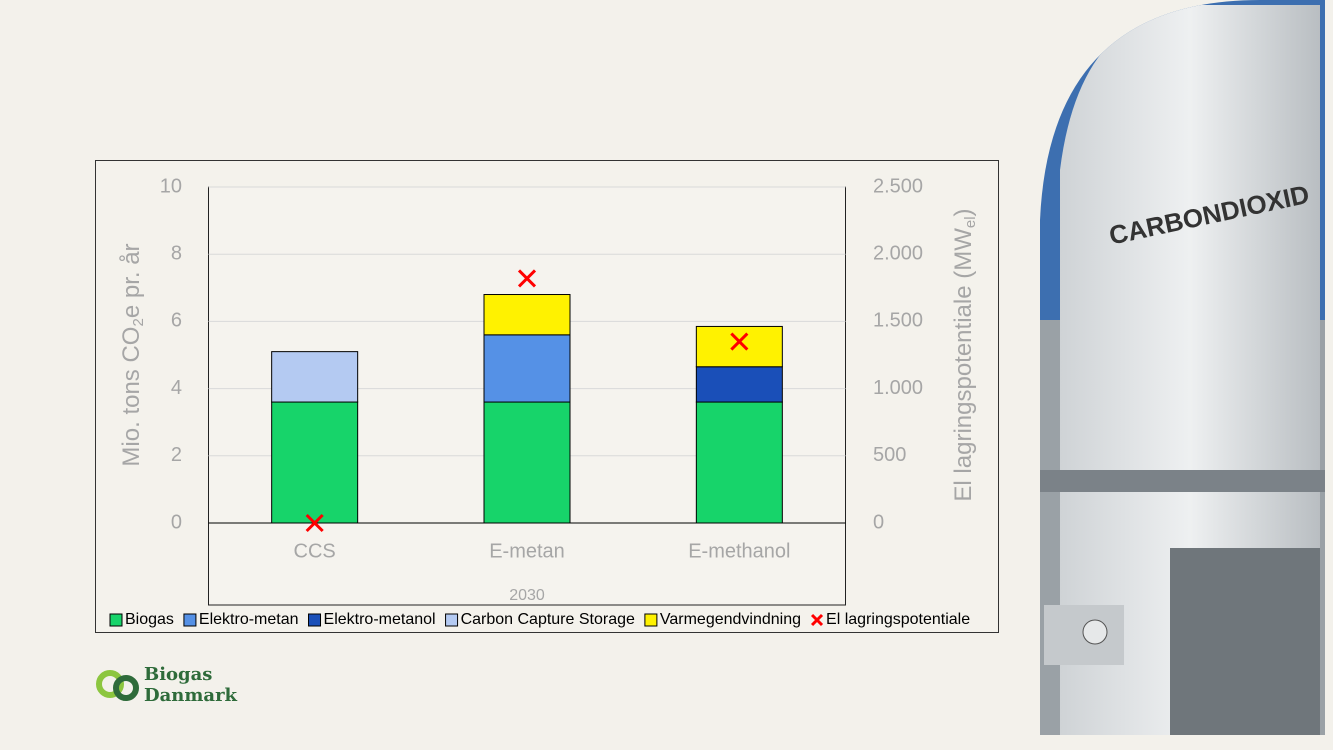  I want to click on legend-label: Elektro-metan, so click(249, 619).